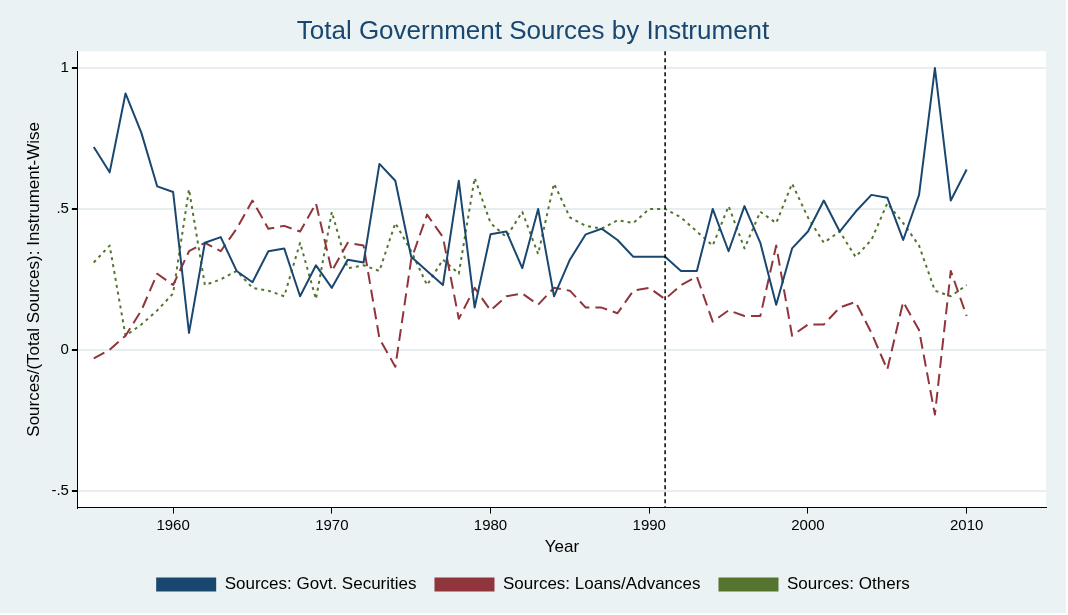  Describe the element at coordinates (60, 489) in the screenshot. I see `y-tick-label: -.5` at that location.